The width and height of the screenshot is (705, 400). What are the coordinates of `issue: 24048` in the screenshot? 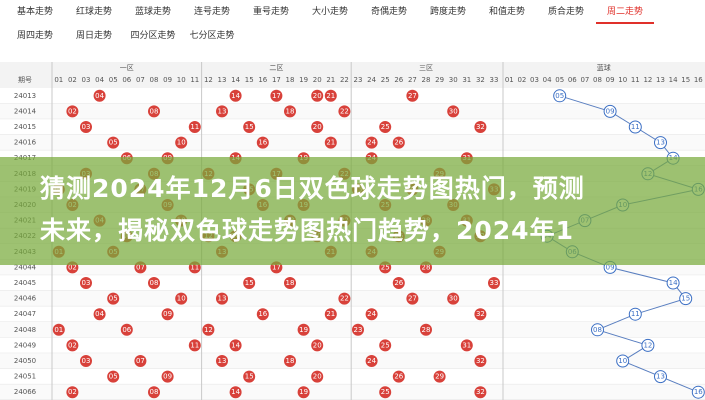 It's located at (25, 330).